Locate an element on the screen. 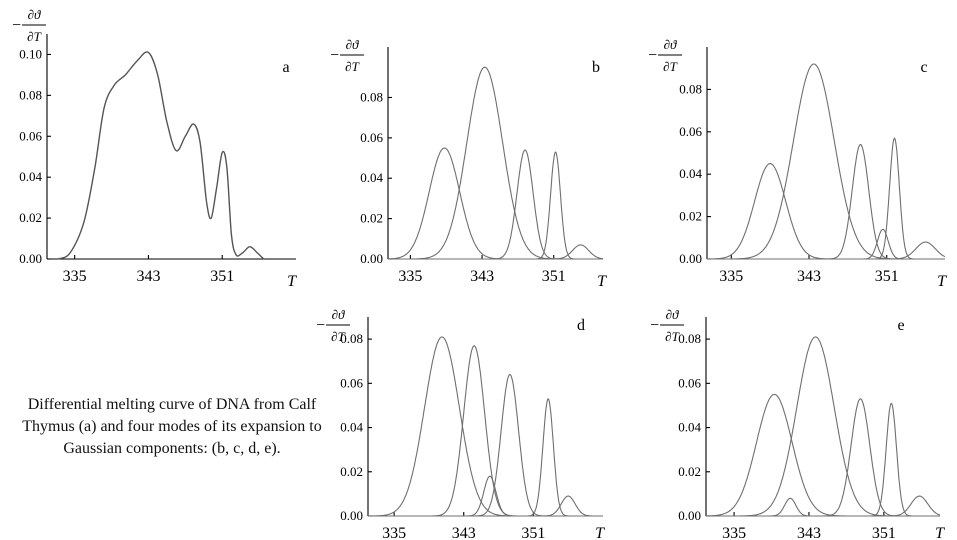 This screenshot has width=957, height=540. chart-panel-e: 0.00 0.02 0.04 0.06 0.08 335 343 351 T −∂ϑ ∂T e is located at coordinates (797, 423).